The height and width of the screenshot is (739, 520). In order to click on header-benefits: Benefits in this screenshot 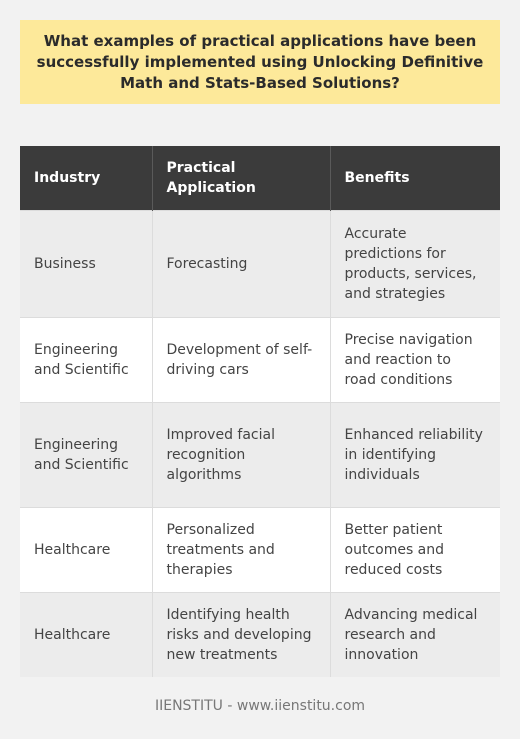, I will do `click(415, 178)`.